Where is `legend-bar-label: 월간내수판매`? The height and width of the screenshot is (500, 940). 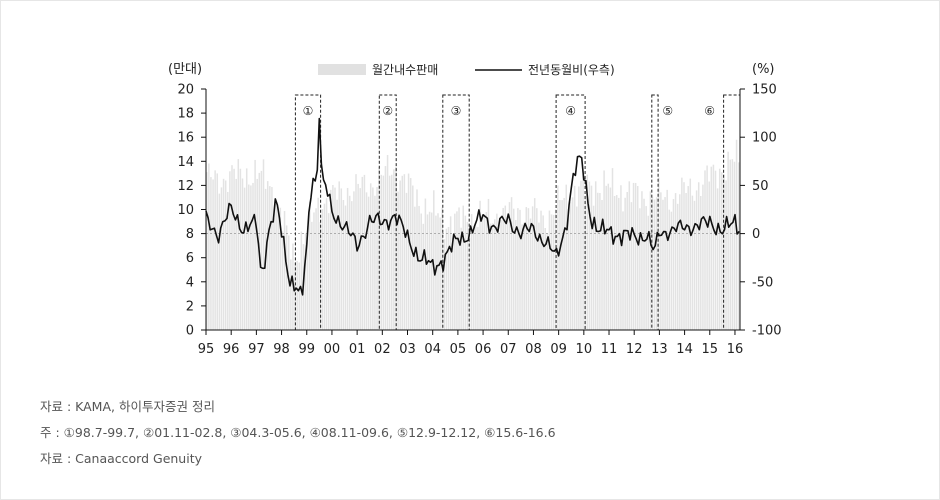 legend-bar-label: 월간내수판매 is located at coordinates (405, 70).